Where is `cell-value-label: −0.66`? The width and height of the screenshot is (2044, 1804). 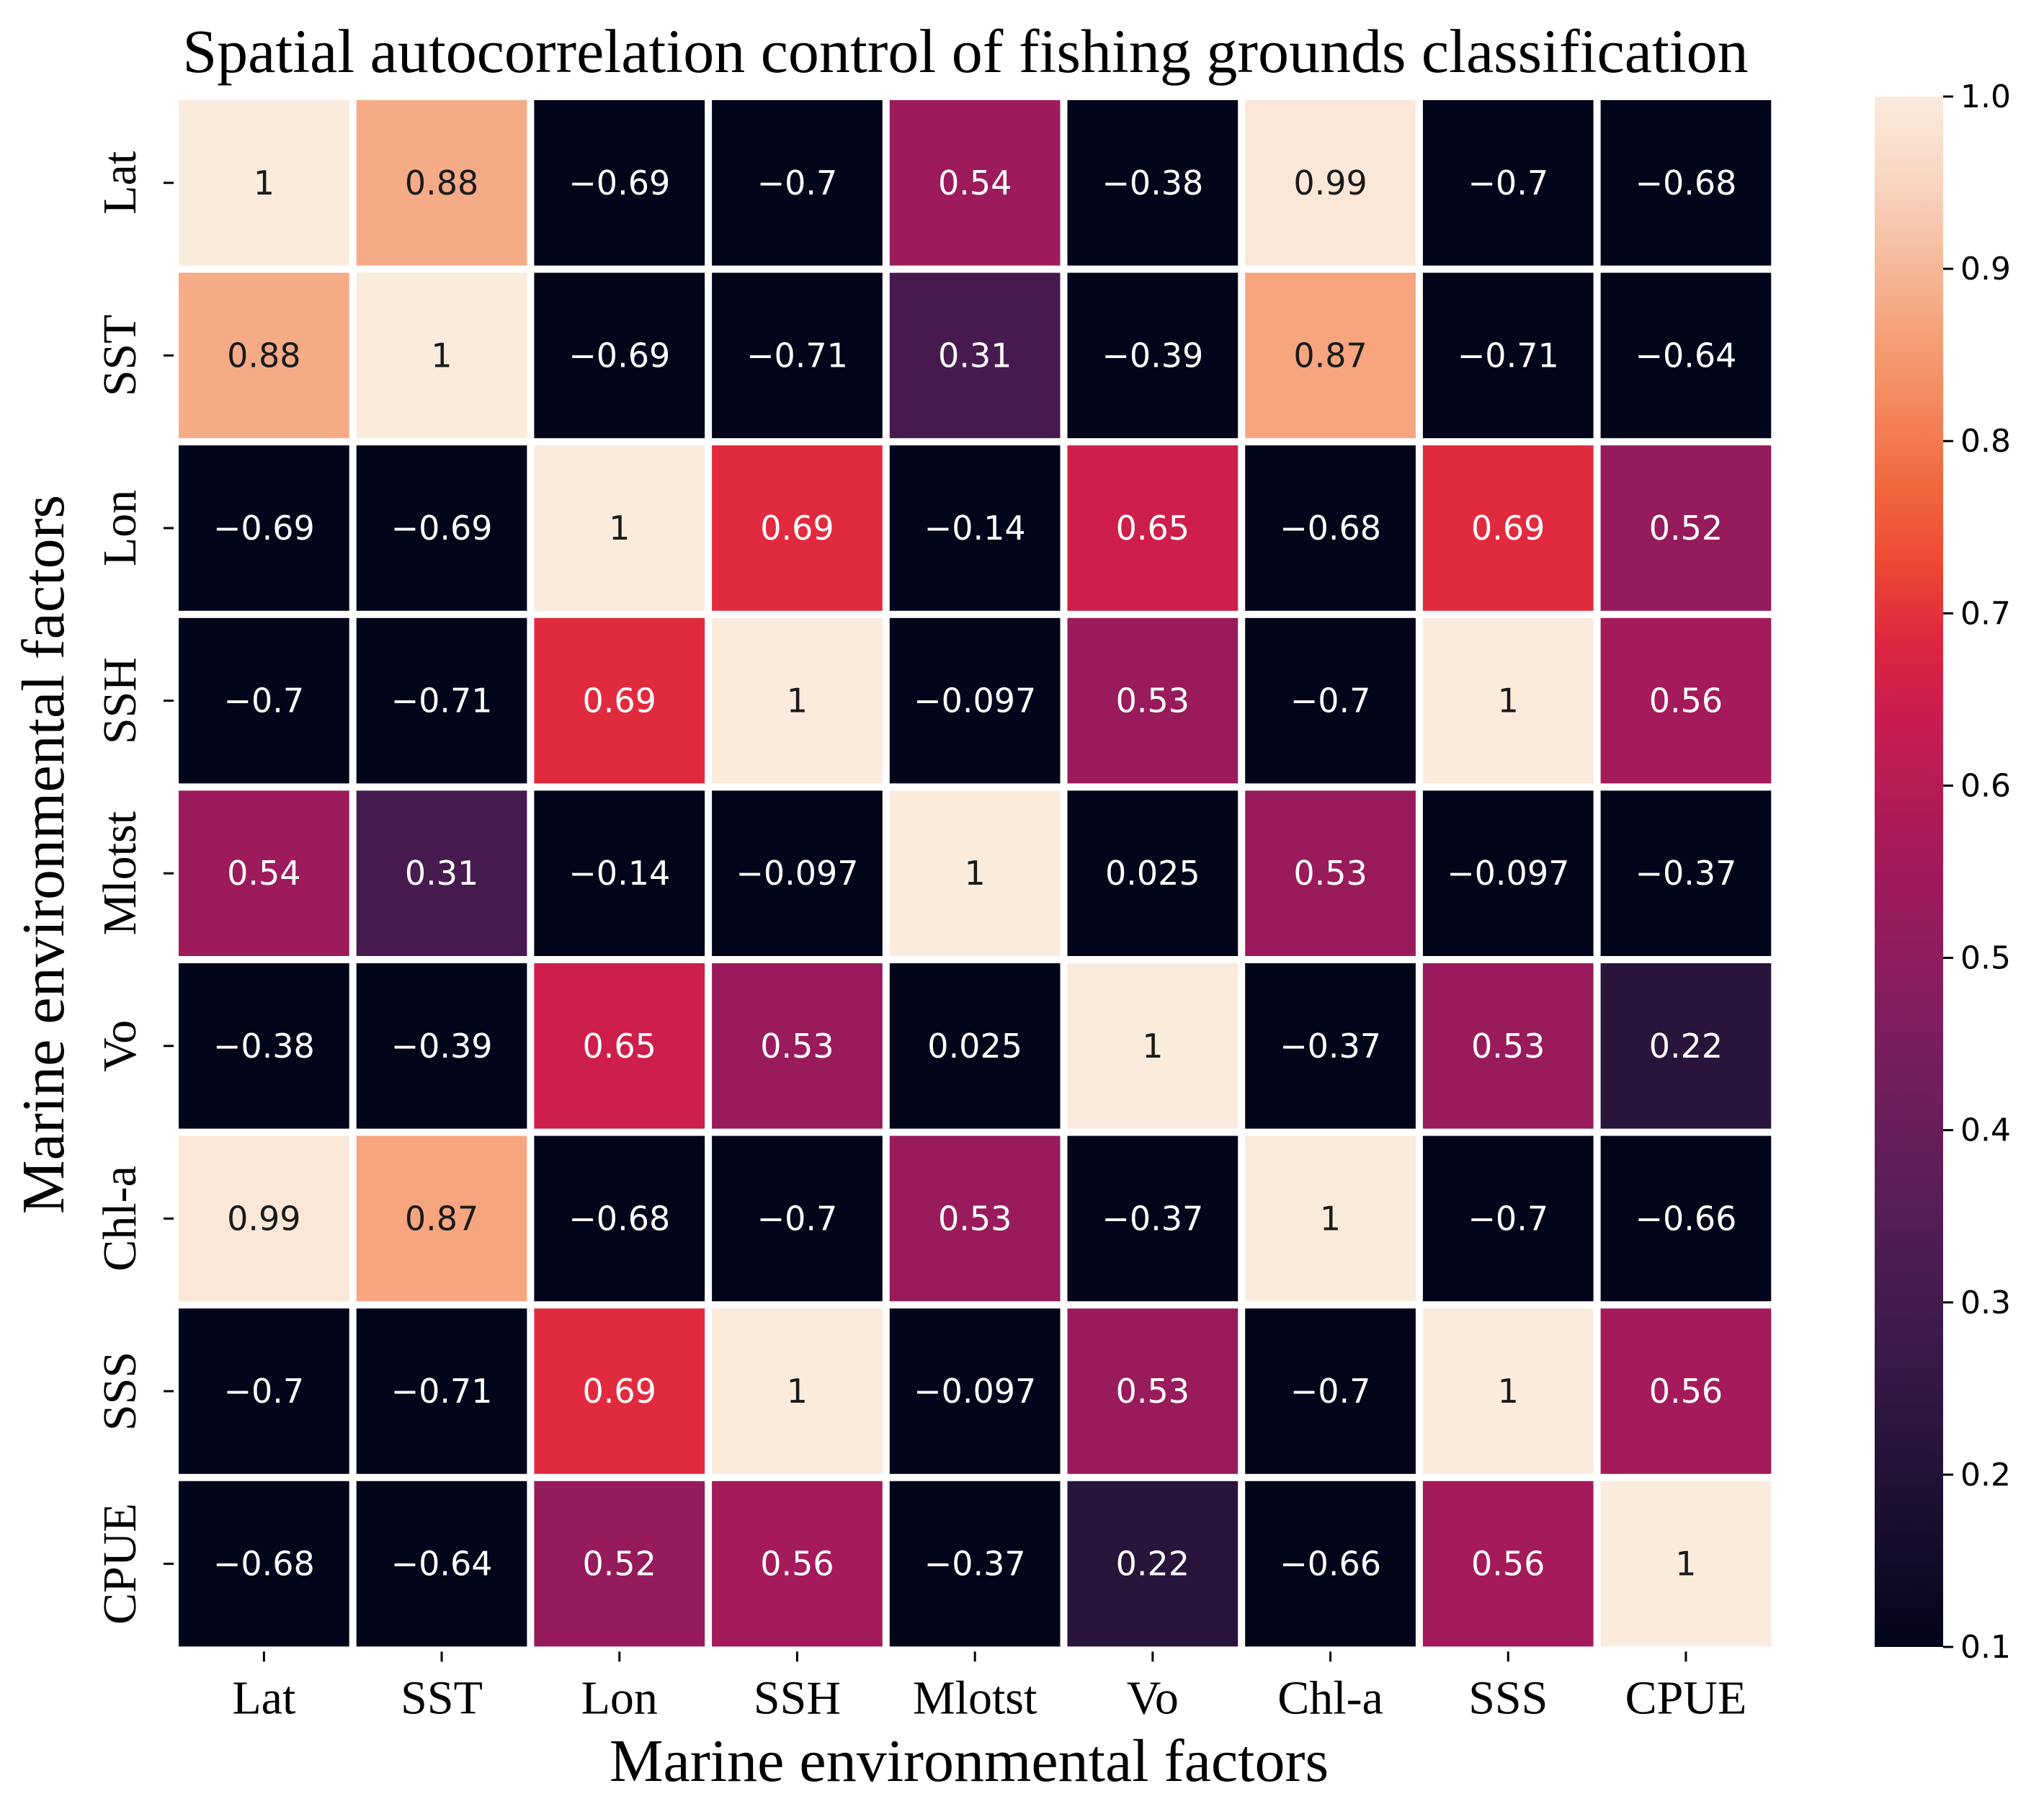 cell-value-label: −0.66 is located at coordinates (1330, 1564).